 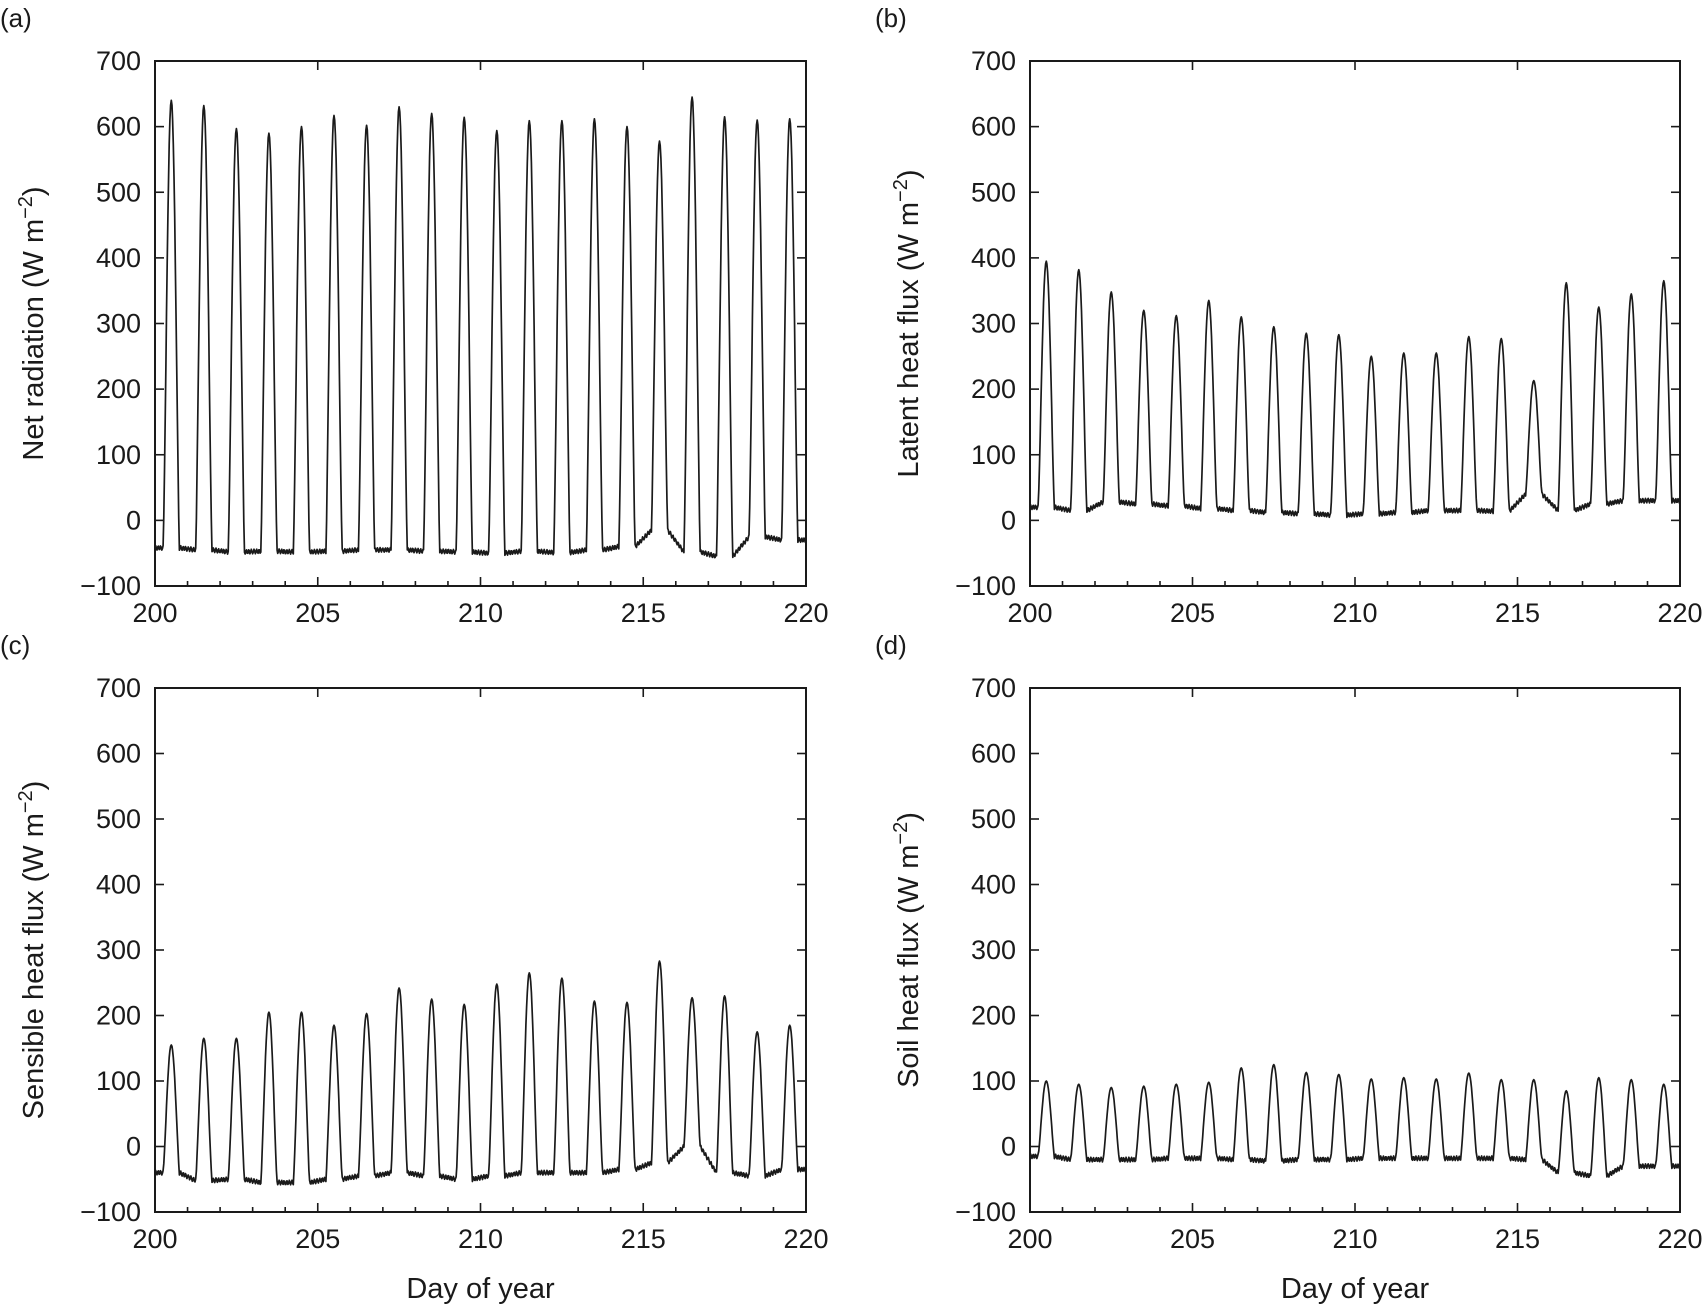 I want to click on panel-label: (b), so click(x=891, y=18).